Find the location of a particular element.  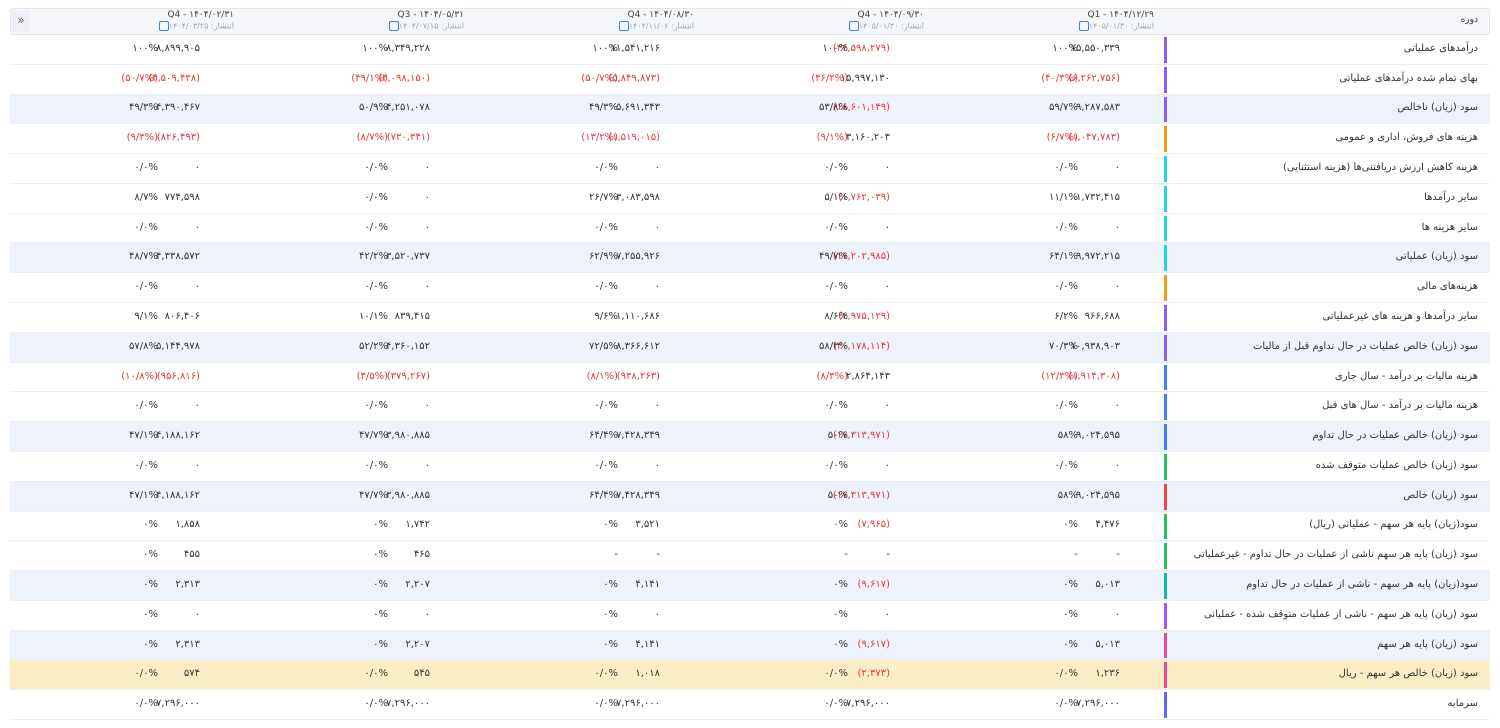

amount: ۱,۱۱۰,۶۸۶ is located at coordinates (638, 316).